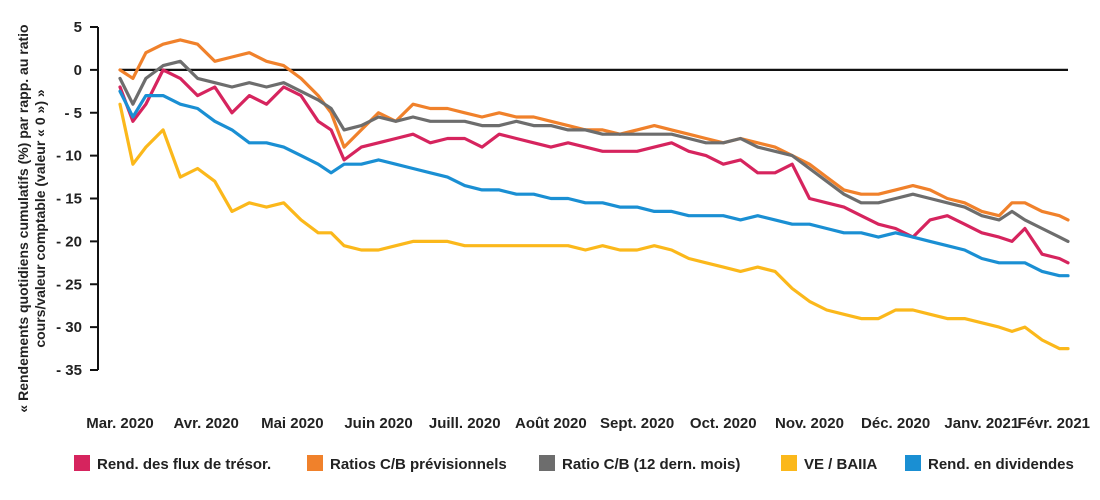  I want to click on x-tick-label: Déc. 2020, so click(895, 423).